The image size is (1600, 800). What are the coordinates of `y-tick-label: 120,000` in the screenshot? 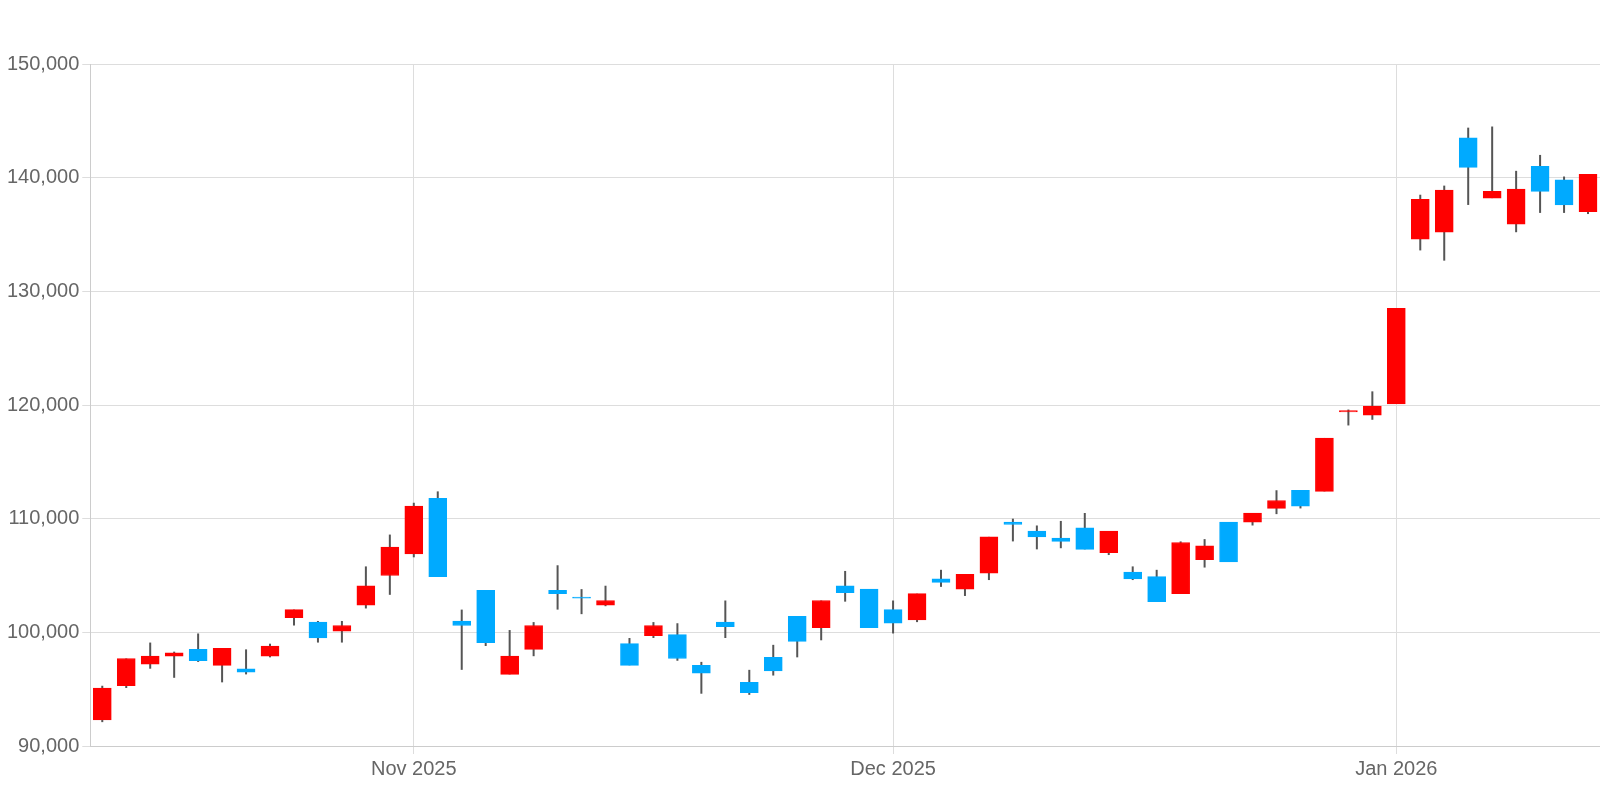 It's located at (43, 403).